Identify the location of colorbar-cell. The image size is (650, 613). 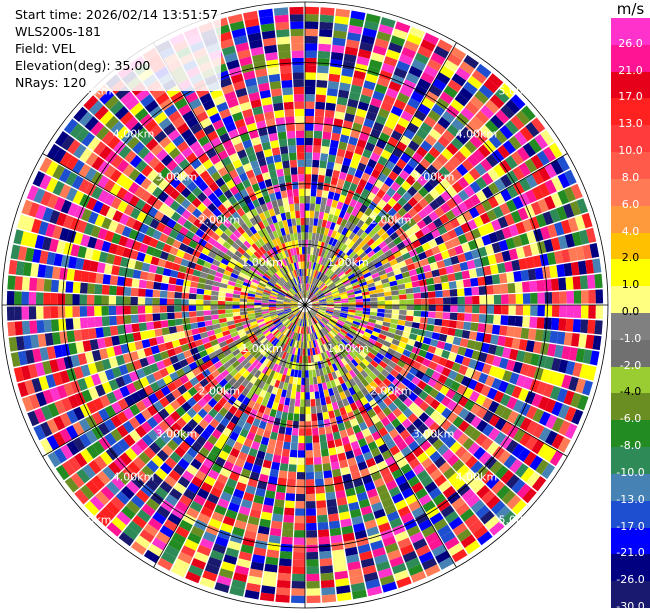
(630, 407).